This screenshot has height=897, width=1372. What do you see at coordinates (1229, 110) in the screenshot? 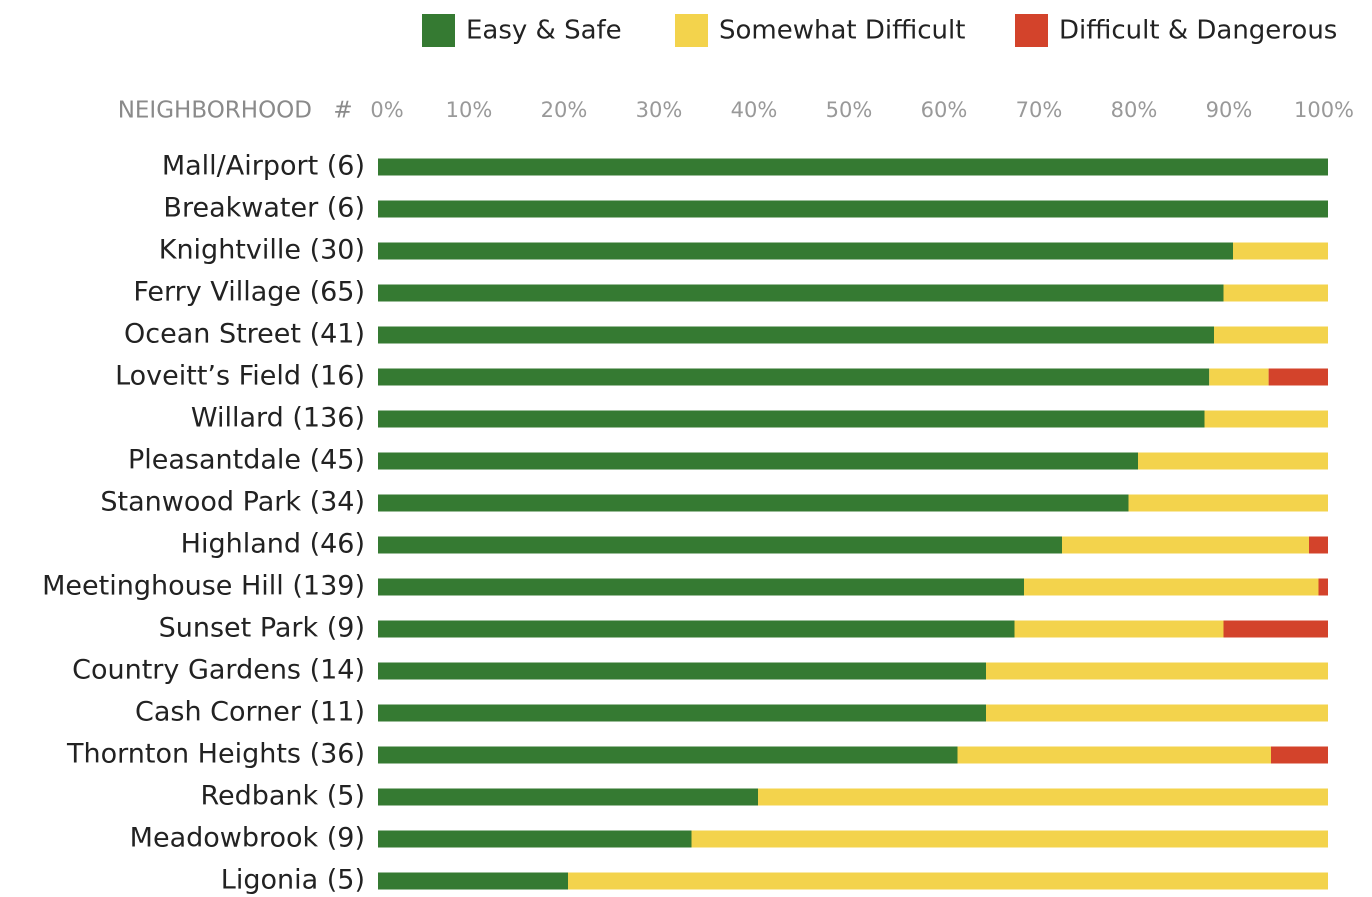
I see `x-tick-label: 90%` at bounding box center [1229, 110].